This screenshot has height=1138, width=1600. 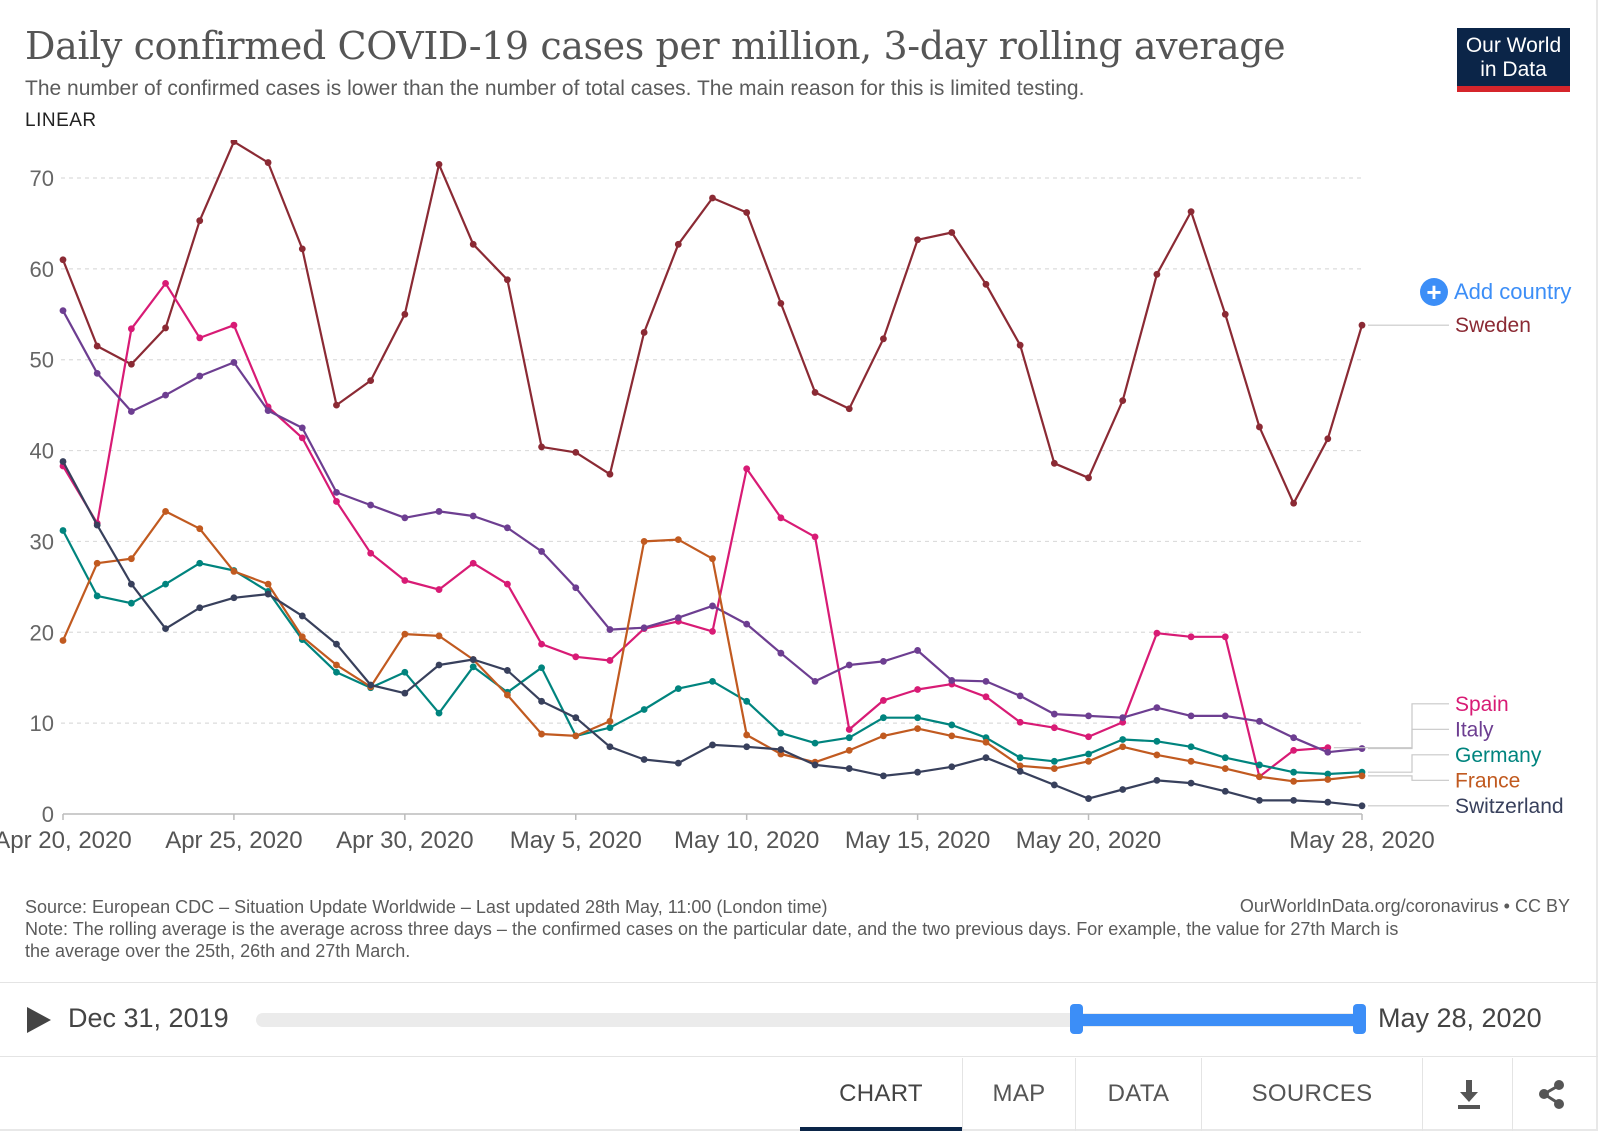 What do you see at coordinates (1138, 1093) in the screenshot?
I see `tab-data: DATA` at bounding box center [1138, 1093].